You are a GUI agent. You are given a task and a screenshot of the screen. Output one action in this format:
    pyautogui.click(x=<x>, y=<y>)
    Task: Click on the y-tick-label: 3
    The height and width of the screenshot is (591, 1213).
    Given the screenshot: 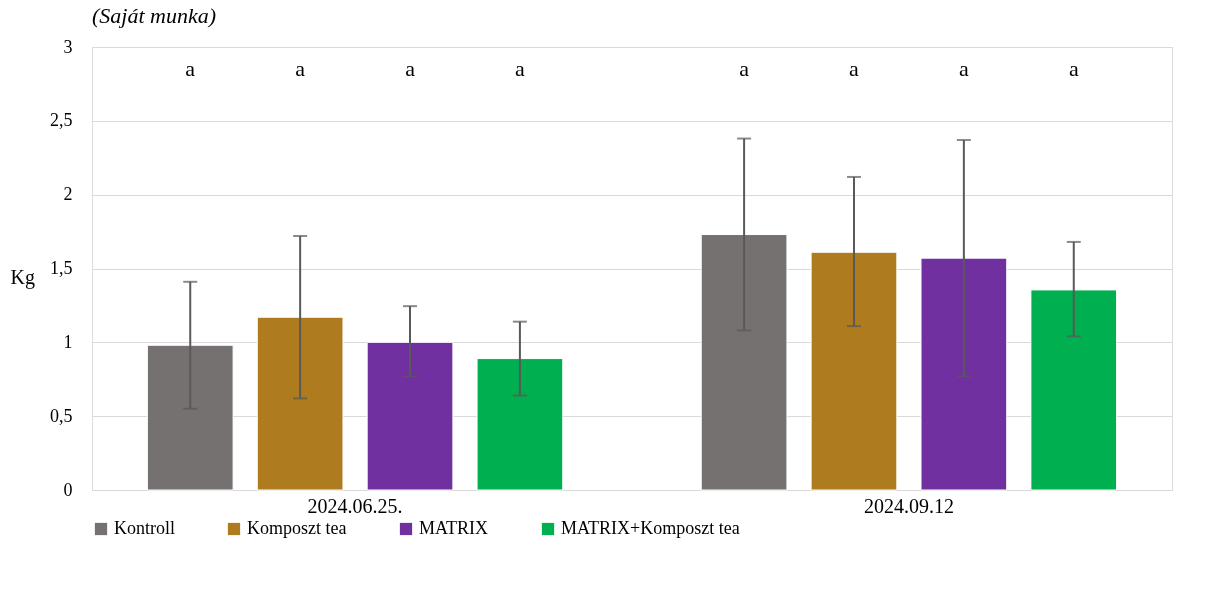 What is the action you would take?
    pyautogui.click(x=68, y=46)
    